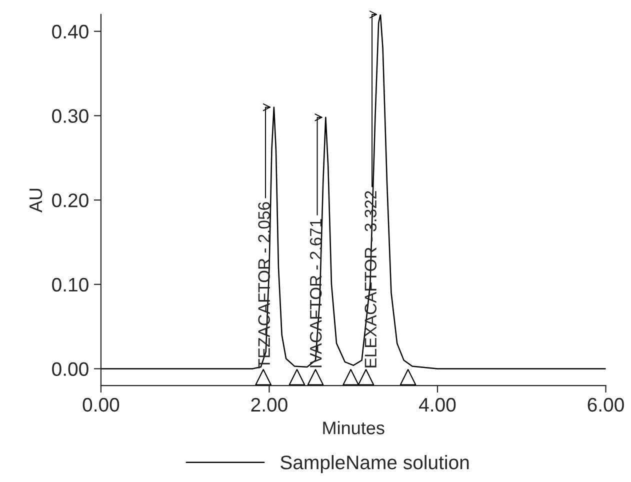 This screenshot has width=631, height=482. What do you see at coordinates (70, 116) in the screenshot?
I see `y-tick-label: 0.30` at bounding box center [70, 116].